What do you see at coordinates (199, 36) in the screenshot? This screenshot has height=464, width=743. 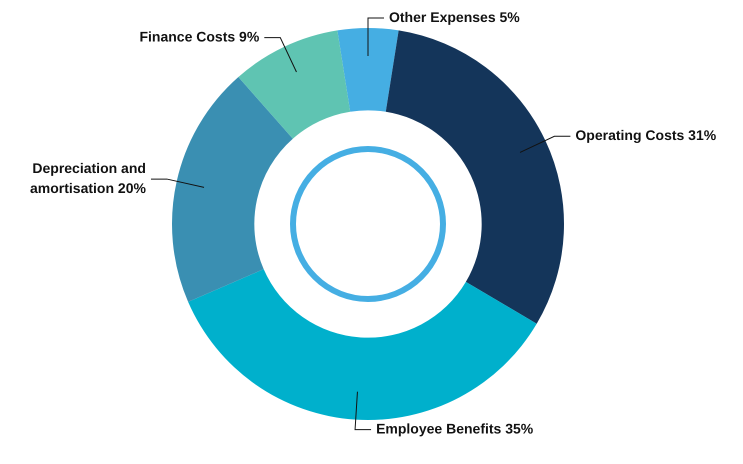 I see `slice-label: Finance Costs 9%` at bounding box center [199, 36].